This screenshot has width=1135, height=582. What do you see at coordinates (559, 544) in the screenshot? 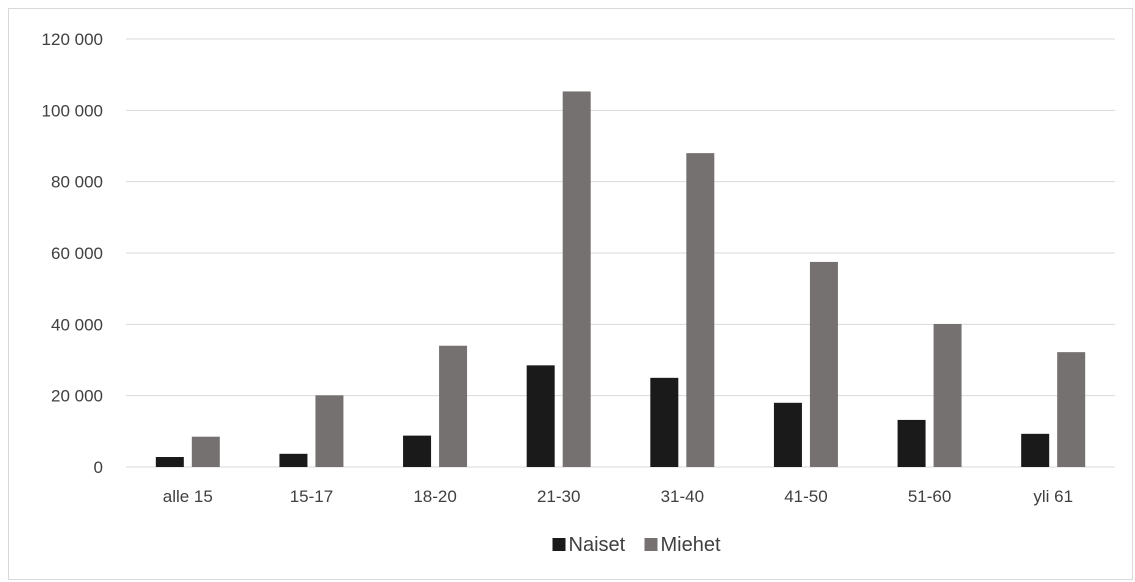
I see `legend-swatch-naiset` at bounding box center [559, 544].